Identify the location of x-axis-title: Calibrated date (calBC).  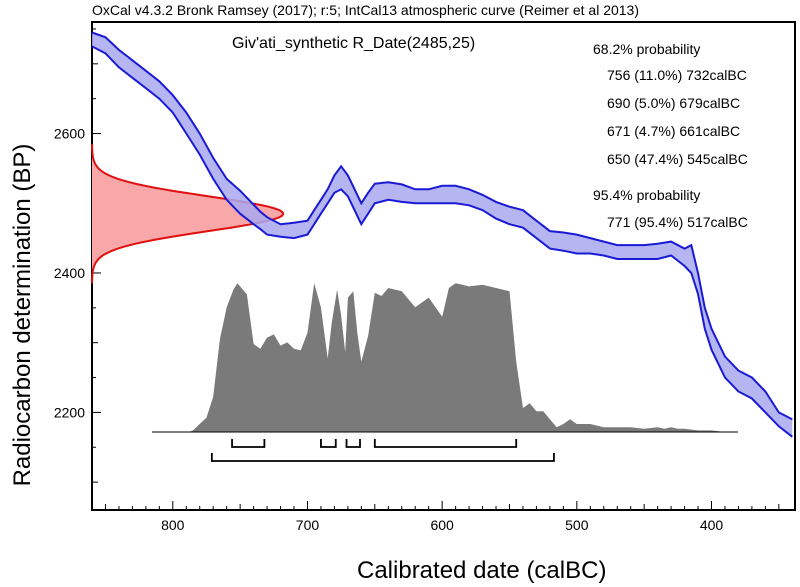
(481, 570).